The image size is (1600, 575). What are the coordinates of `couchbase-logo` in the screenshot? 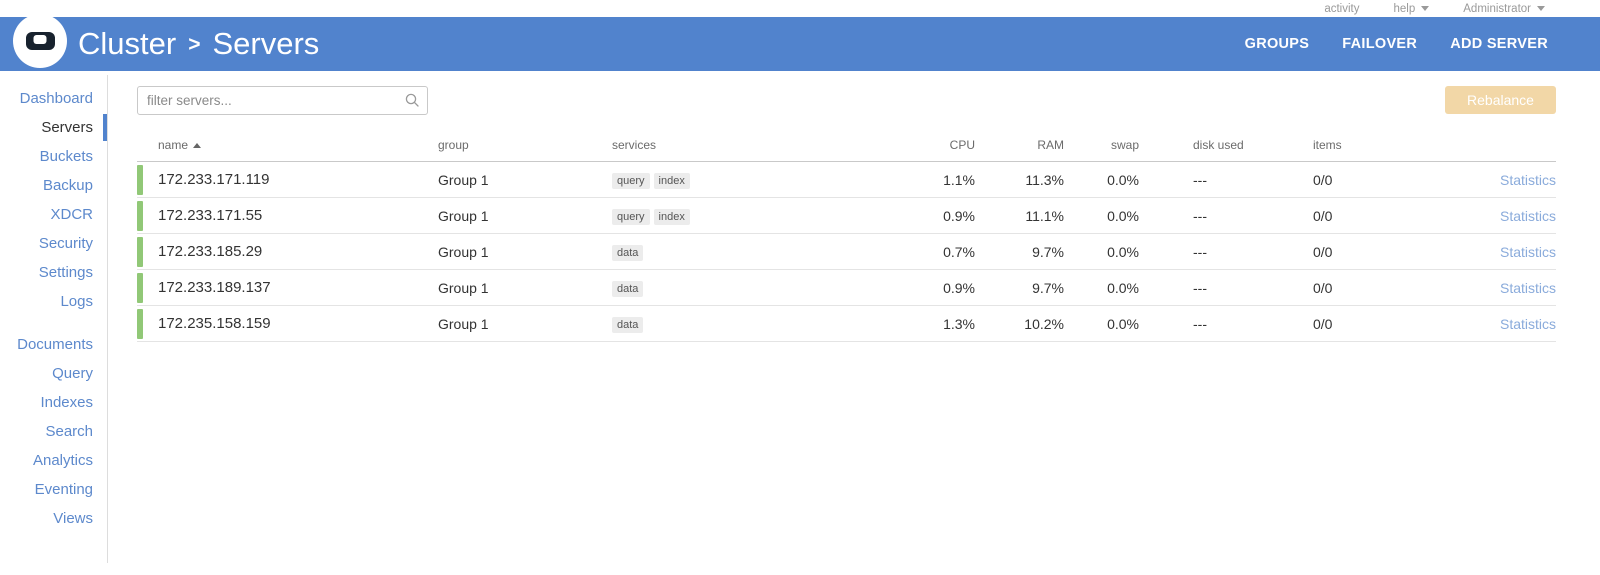 It's located at (40, 41).